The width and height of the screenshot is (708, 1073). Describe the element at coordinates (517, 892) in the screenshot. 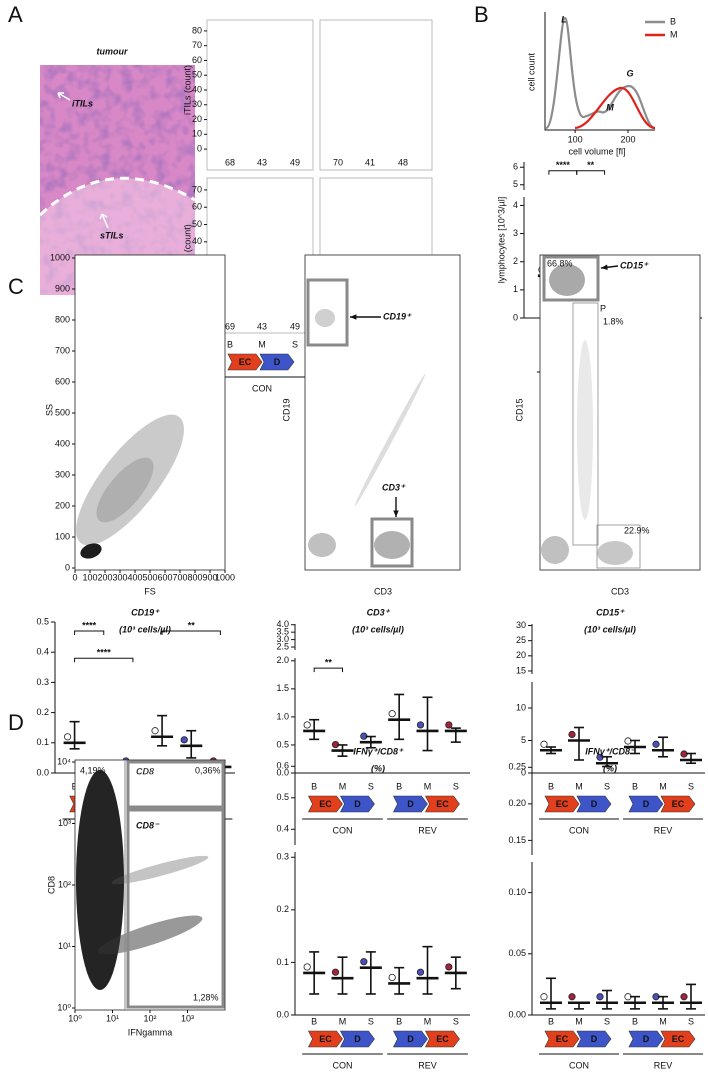

I see `y-tick-label: 0.10` at that location.